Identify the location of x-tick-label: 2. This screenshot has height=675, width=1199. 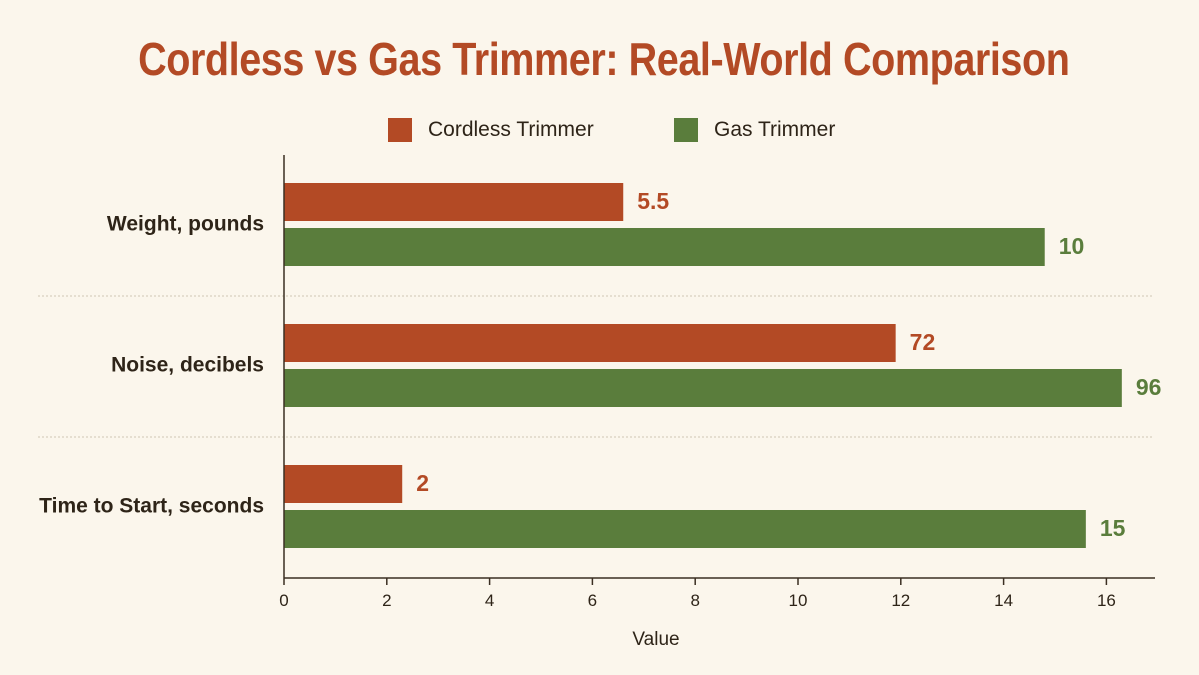
(386, 600).